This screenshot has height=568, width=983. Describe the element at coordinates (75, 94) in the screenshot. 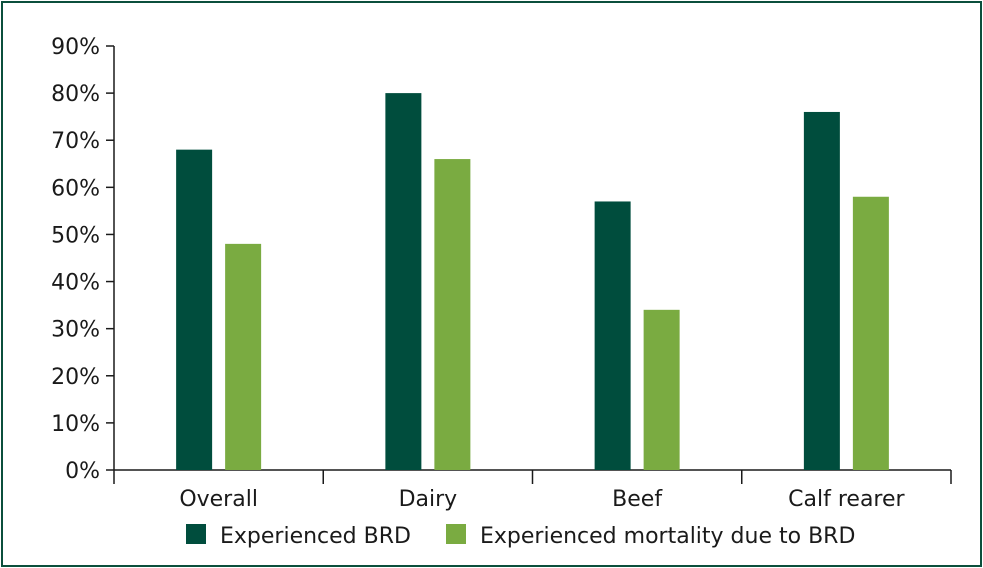

I see `y-tick-label: 80%` at that location.